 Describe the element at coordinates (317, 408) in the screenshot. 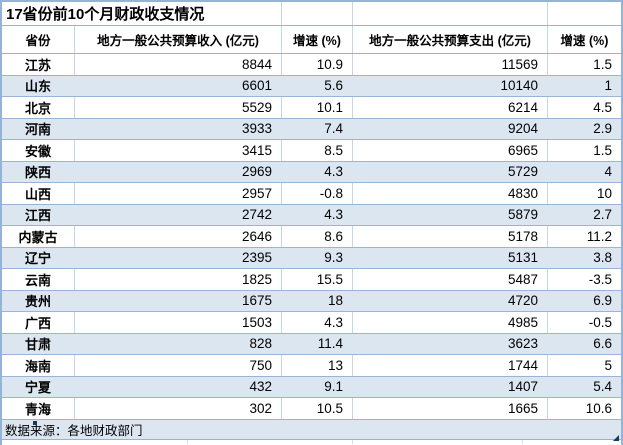

I see `cell-revenue-growth: 10.5` at that location.